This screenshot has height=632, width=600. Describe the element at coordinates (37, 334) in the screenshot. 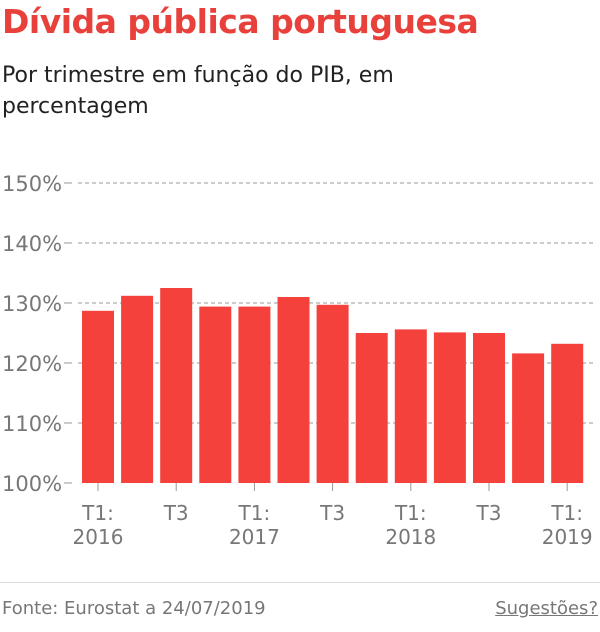

I see `y-axis-tick-labels: 100% 110% 120% 130% 140% 150%` at that location.